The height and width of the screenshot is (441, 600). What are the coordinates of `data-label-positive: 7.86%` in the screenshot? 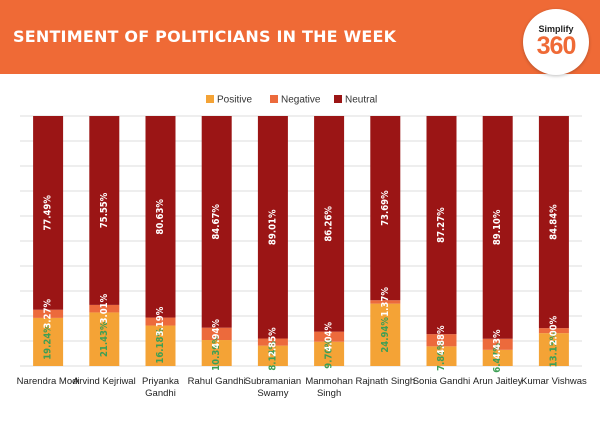 It's located at (441, 356).